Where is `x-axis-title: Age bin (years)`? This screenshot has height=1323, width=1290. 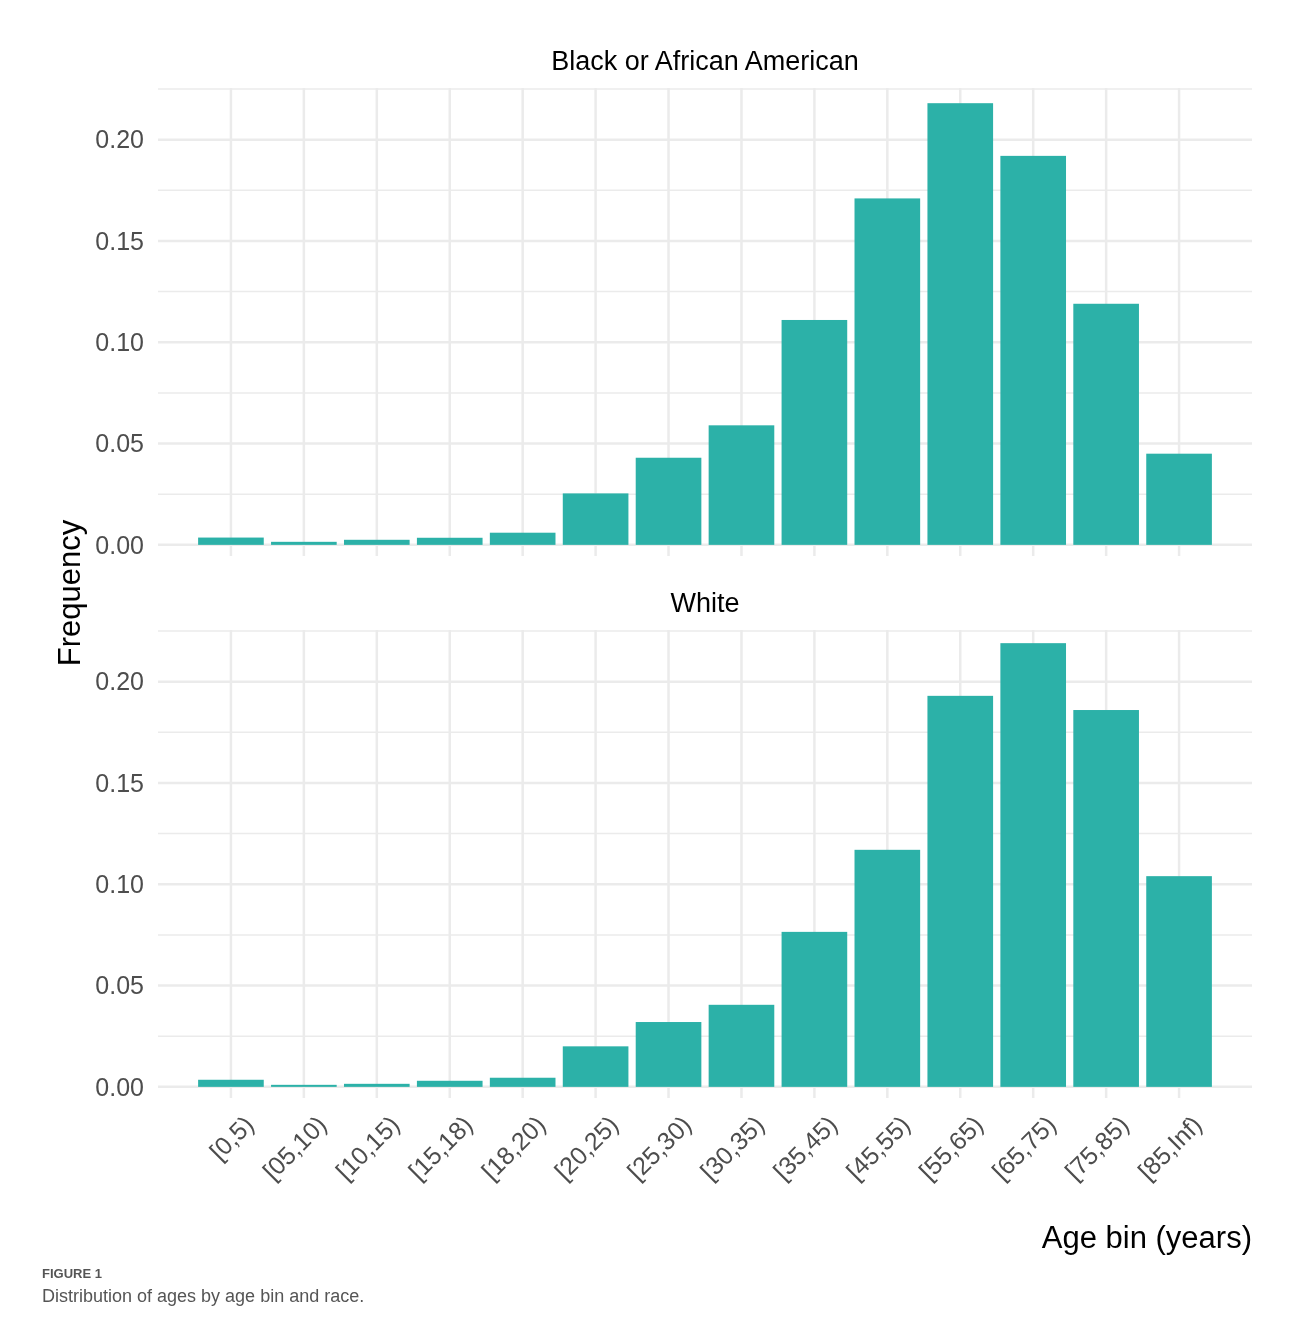 x-axis-title: Age bin (years) is located at coordinates (1146, 1237).